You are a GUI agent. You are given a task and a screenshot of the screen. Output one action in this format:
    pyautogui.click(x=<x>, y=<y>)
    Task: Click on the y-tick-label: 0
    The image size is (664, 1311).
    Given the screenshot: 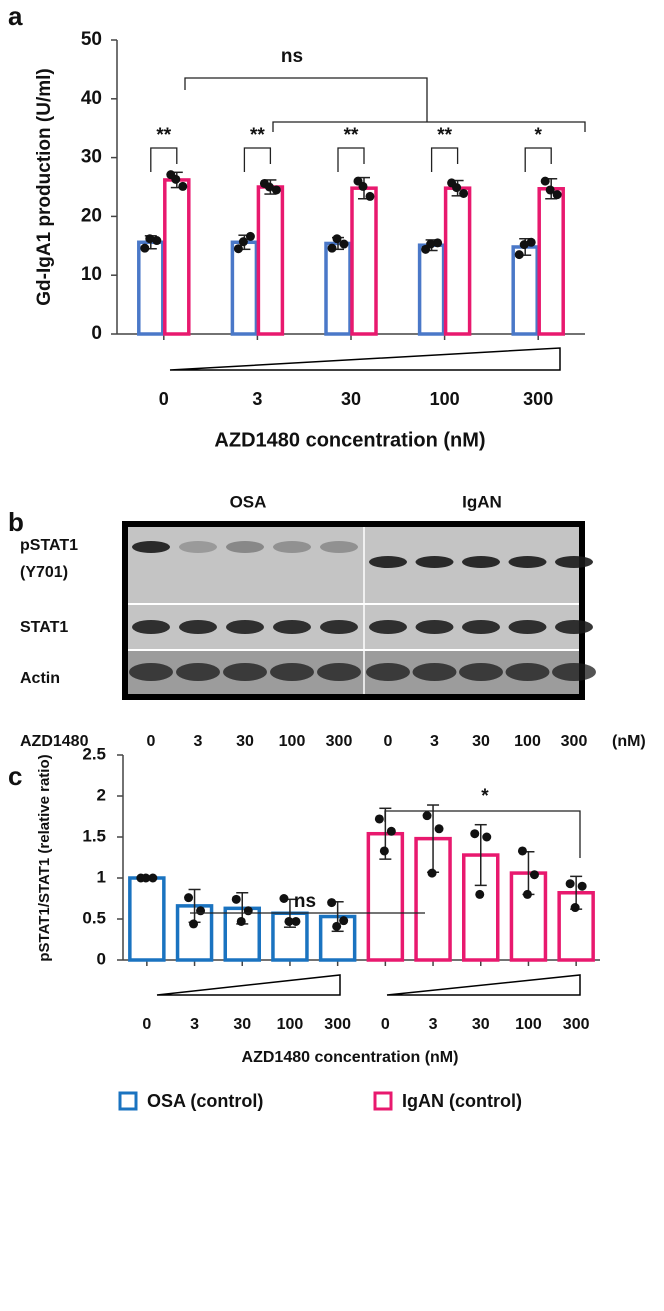 What is the action you would take?
    pyautogui.click(x=96, y=333)
    